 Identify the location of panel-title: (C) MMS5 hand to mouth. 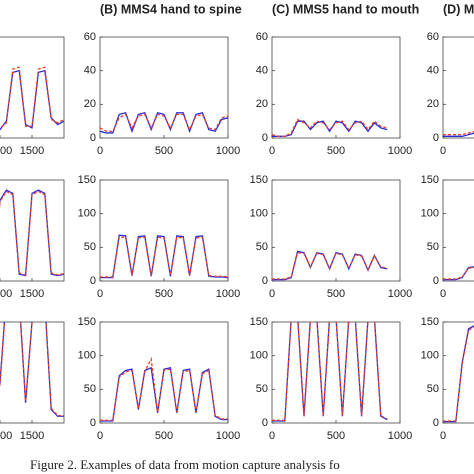
(345, 9).